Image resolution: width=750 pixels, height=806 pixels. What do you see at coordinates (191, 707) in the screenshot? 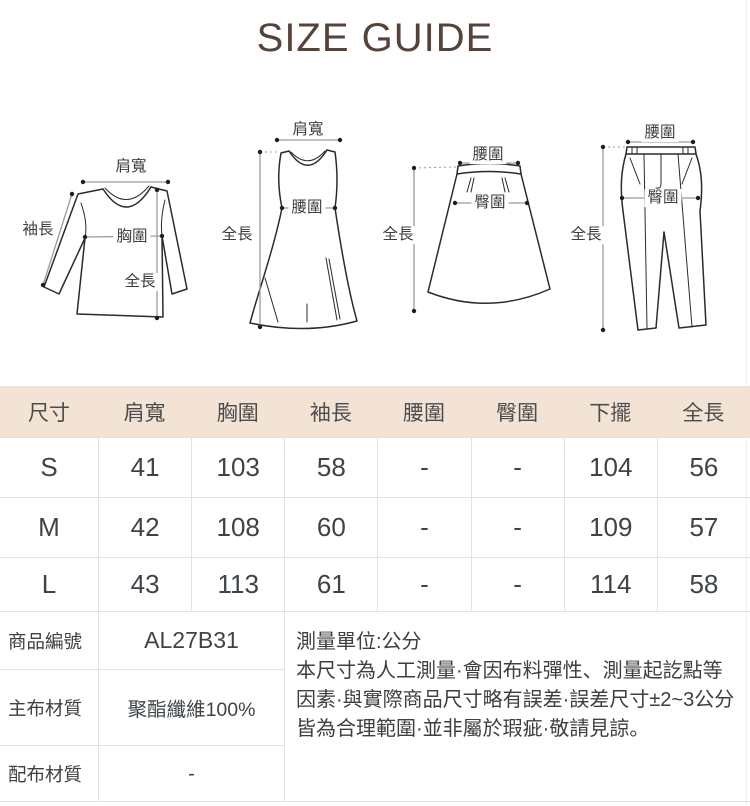
I see `main-fabric-value: 聚酯纖維100%` at bounding box center [191, 707].